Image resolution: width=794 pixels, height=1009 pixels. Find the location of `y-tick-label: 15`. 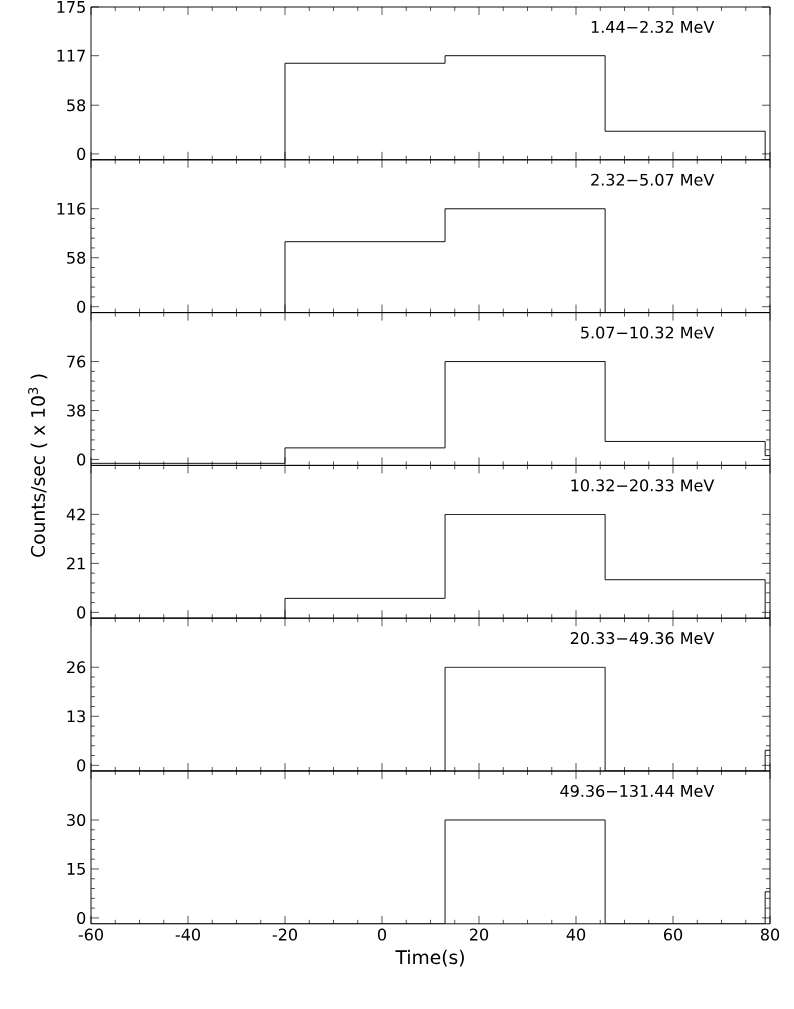

y-tick-label: 15 is located at coordinates (76, 869).